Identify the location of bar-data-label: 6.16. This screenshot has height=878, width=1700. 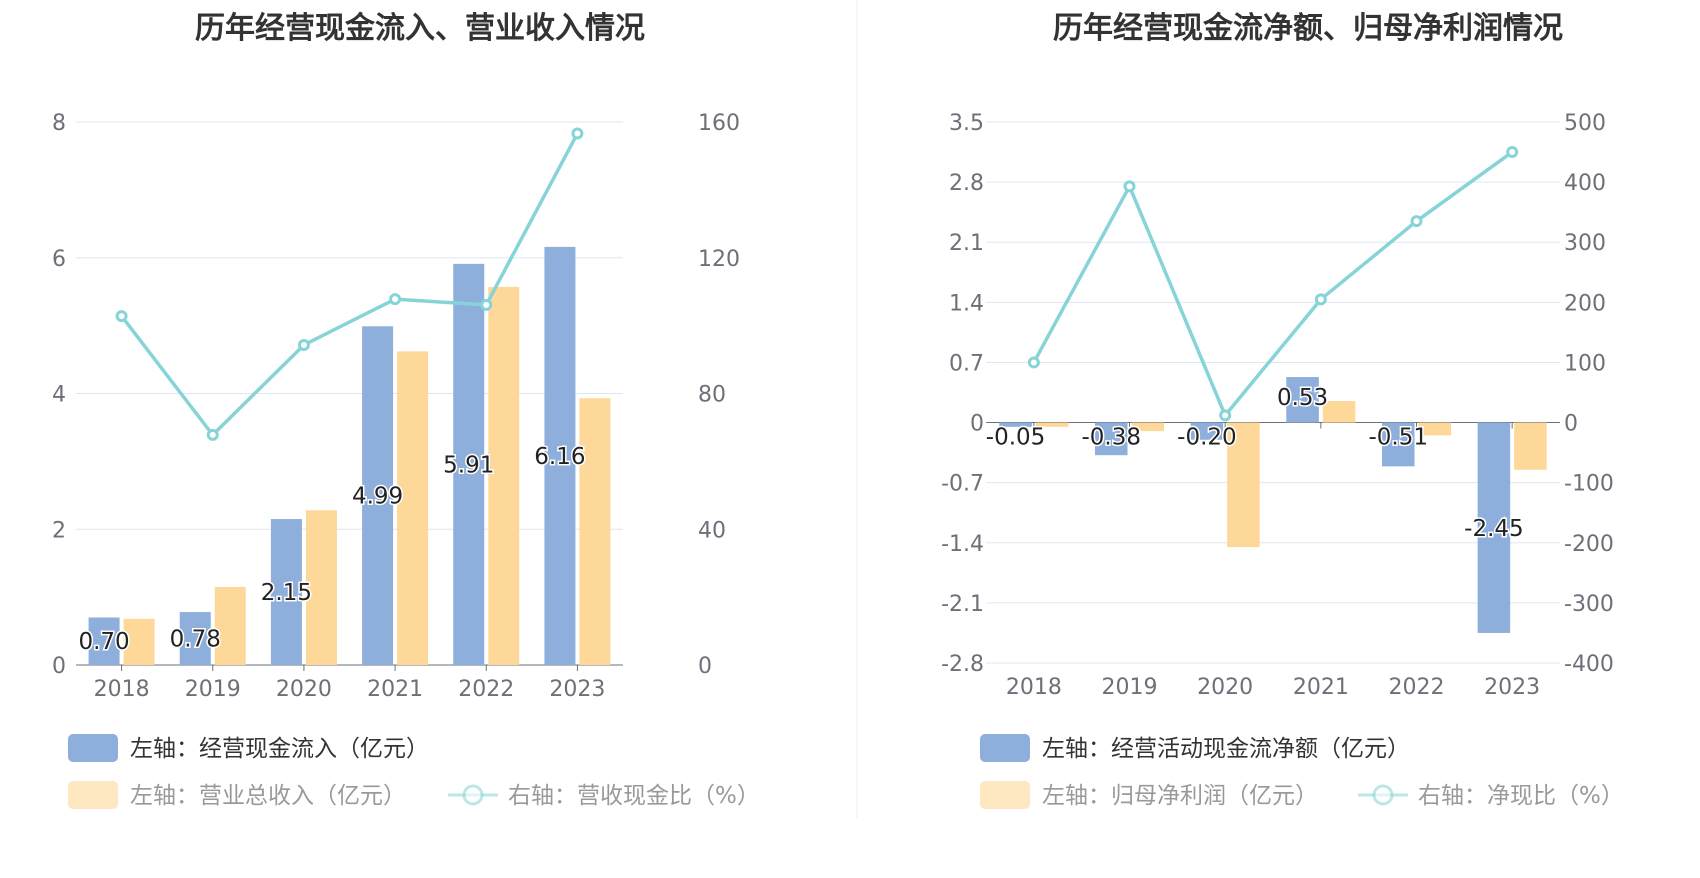
(559, 457).